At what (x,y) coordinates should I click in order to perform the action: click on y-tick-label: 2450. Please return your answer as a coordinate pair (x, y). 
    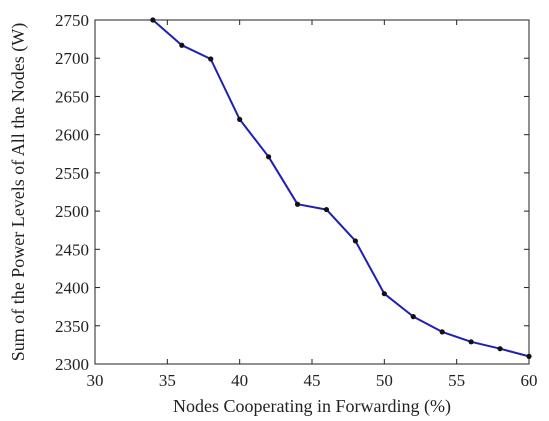
    Looking at the image, I should click on (72, 249).